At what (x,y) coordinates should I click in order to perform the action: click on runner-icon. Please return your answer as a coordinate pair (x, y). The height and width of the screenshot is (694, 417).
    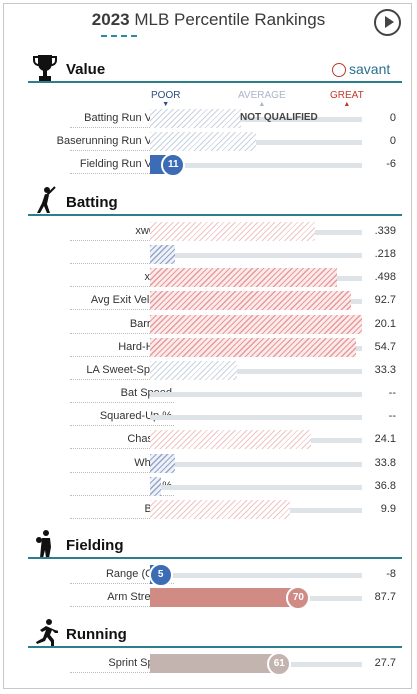
    Looking at the image, I should click on (47, 633).